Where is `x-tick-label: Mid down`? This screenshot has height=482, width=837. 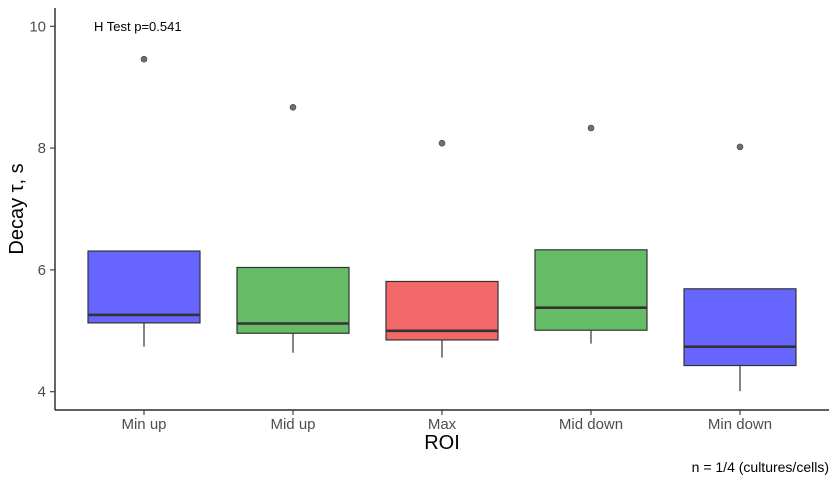 x-tick-label: Mid down is located at coordinates (591, 424).